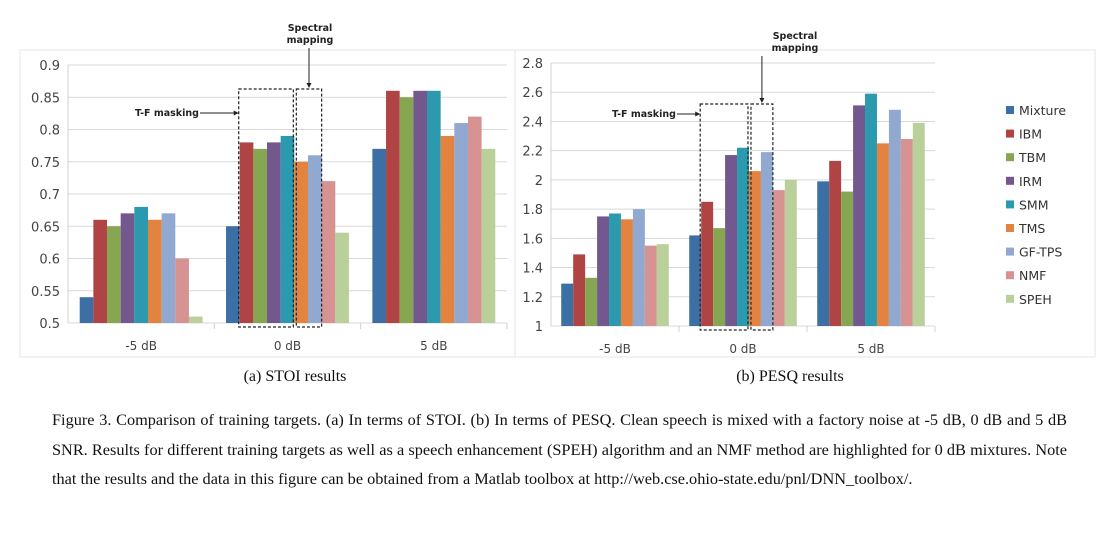 This screenshot has width=1101, height=539. I want to click on y-tick-label: 0.65, so click(45, 227).